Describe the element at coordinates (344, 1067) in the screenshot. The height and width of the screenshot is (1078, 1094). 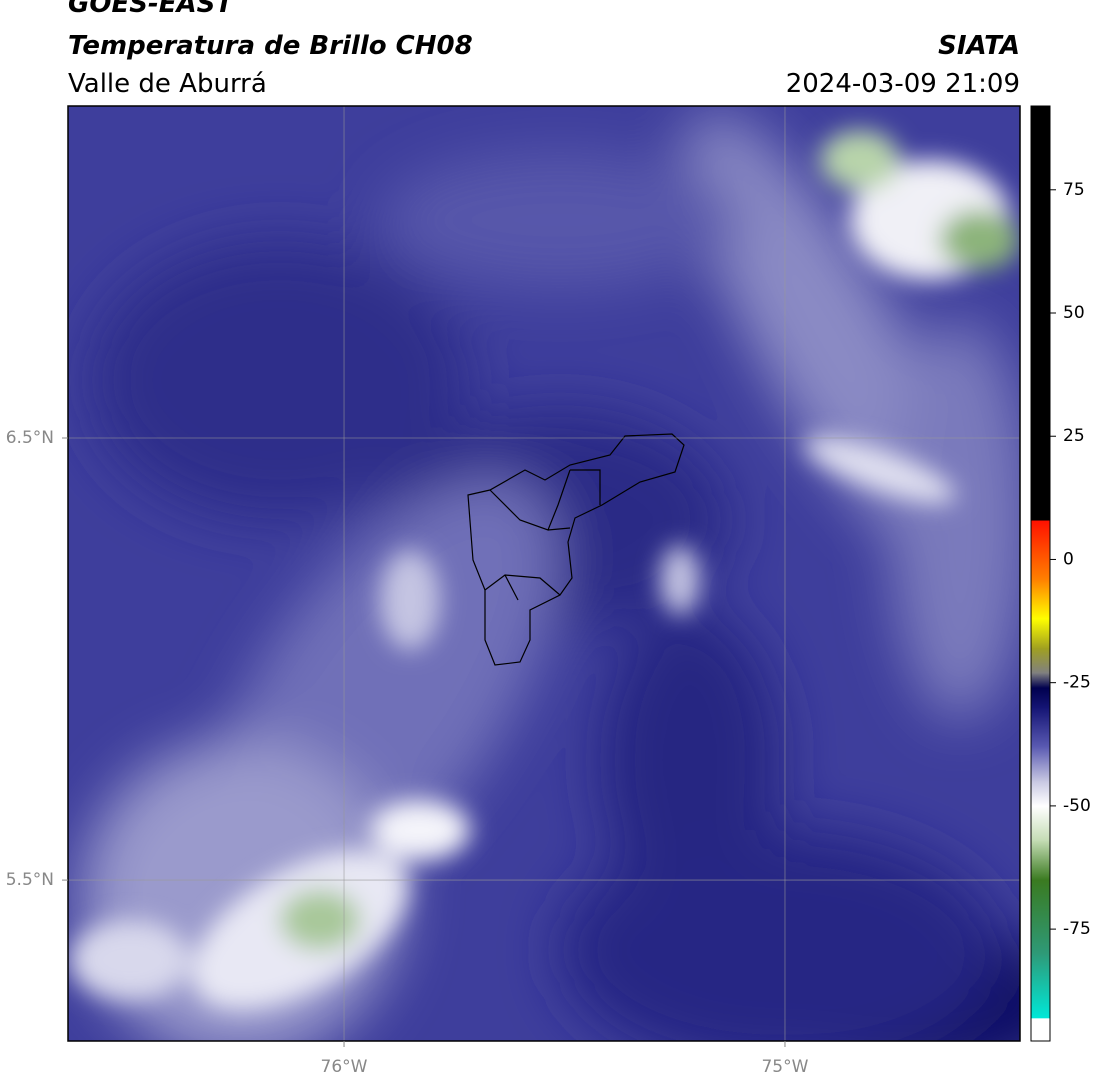
I see `x-tick-label: 76°W` at that location.